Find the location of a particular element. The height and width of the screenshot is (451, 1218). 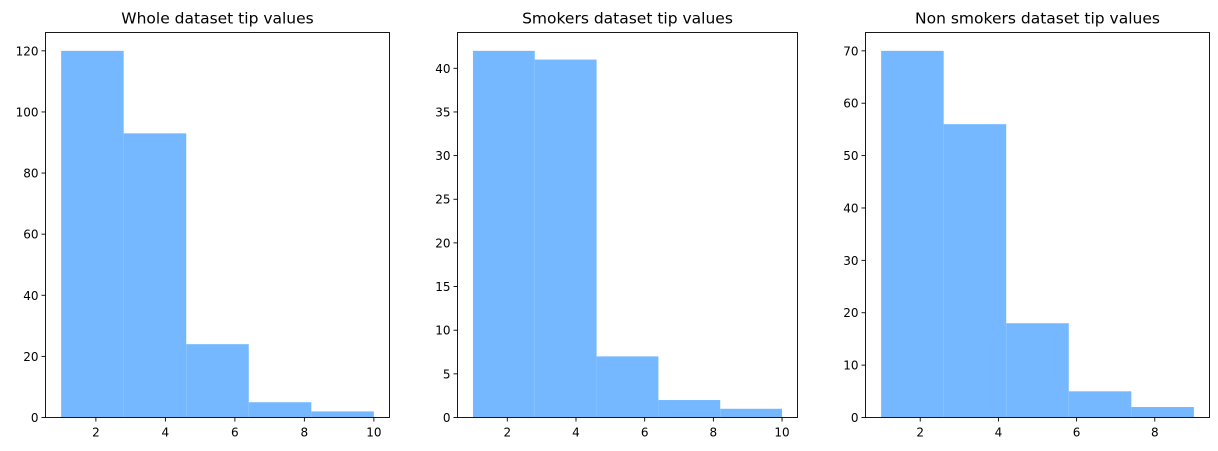

y-tick-label: 100 is located at coordinates (27, 112).